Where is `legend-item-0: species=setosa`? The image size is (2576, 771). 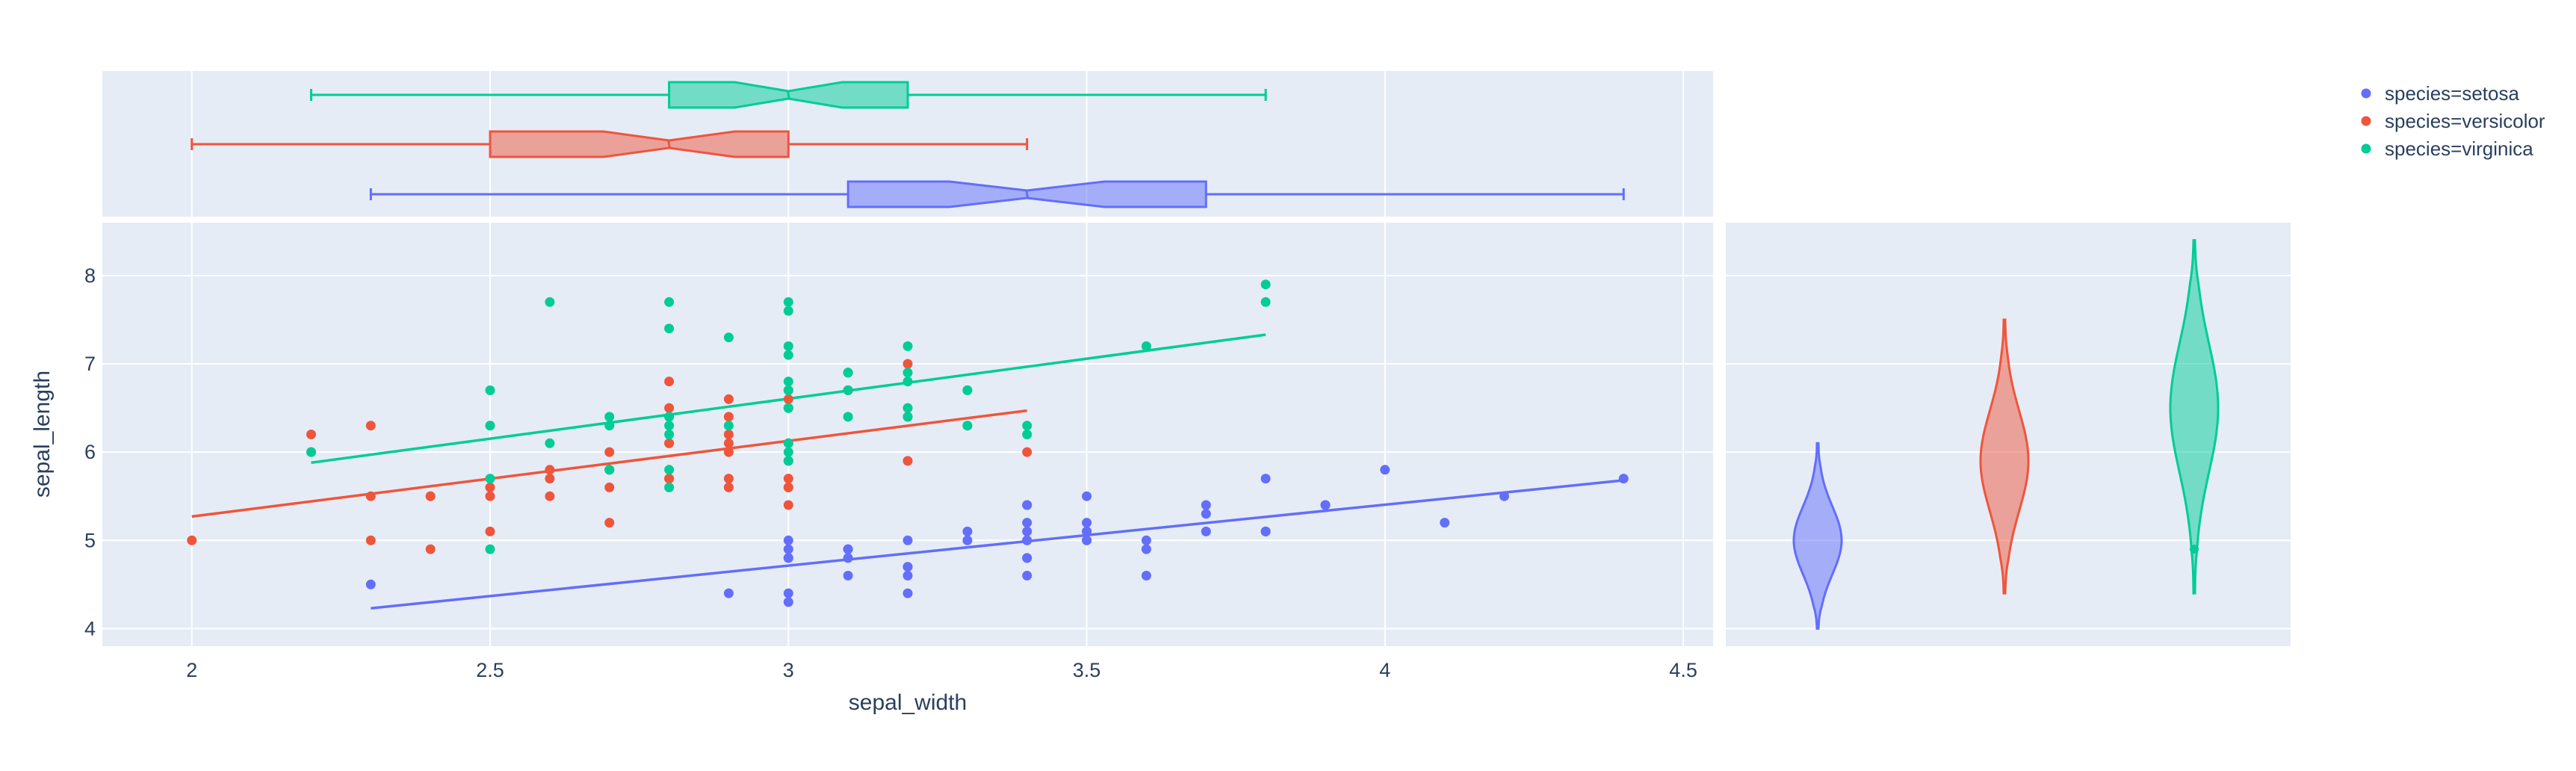
legend-item-0: species=setosa is located at coordinates (2440, 93).